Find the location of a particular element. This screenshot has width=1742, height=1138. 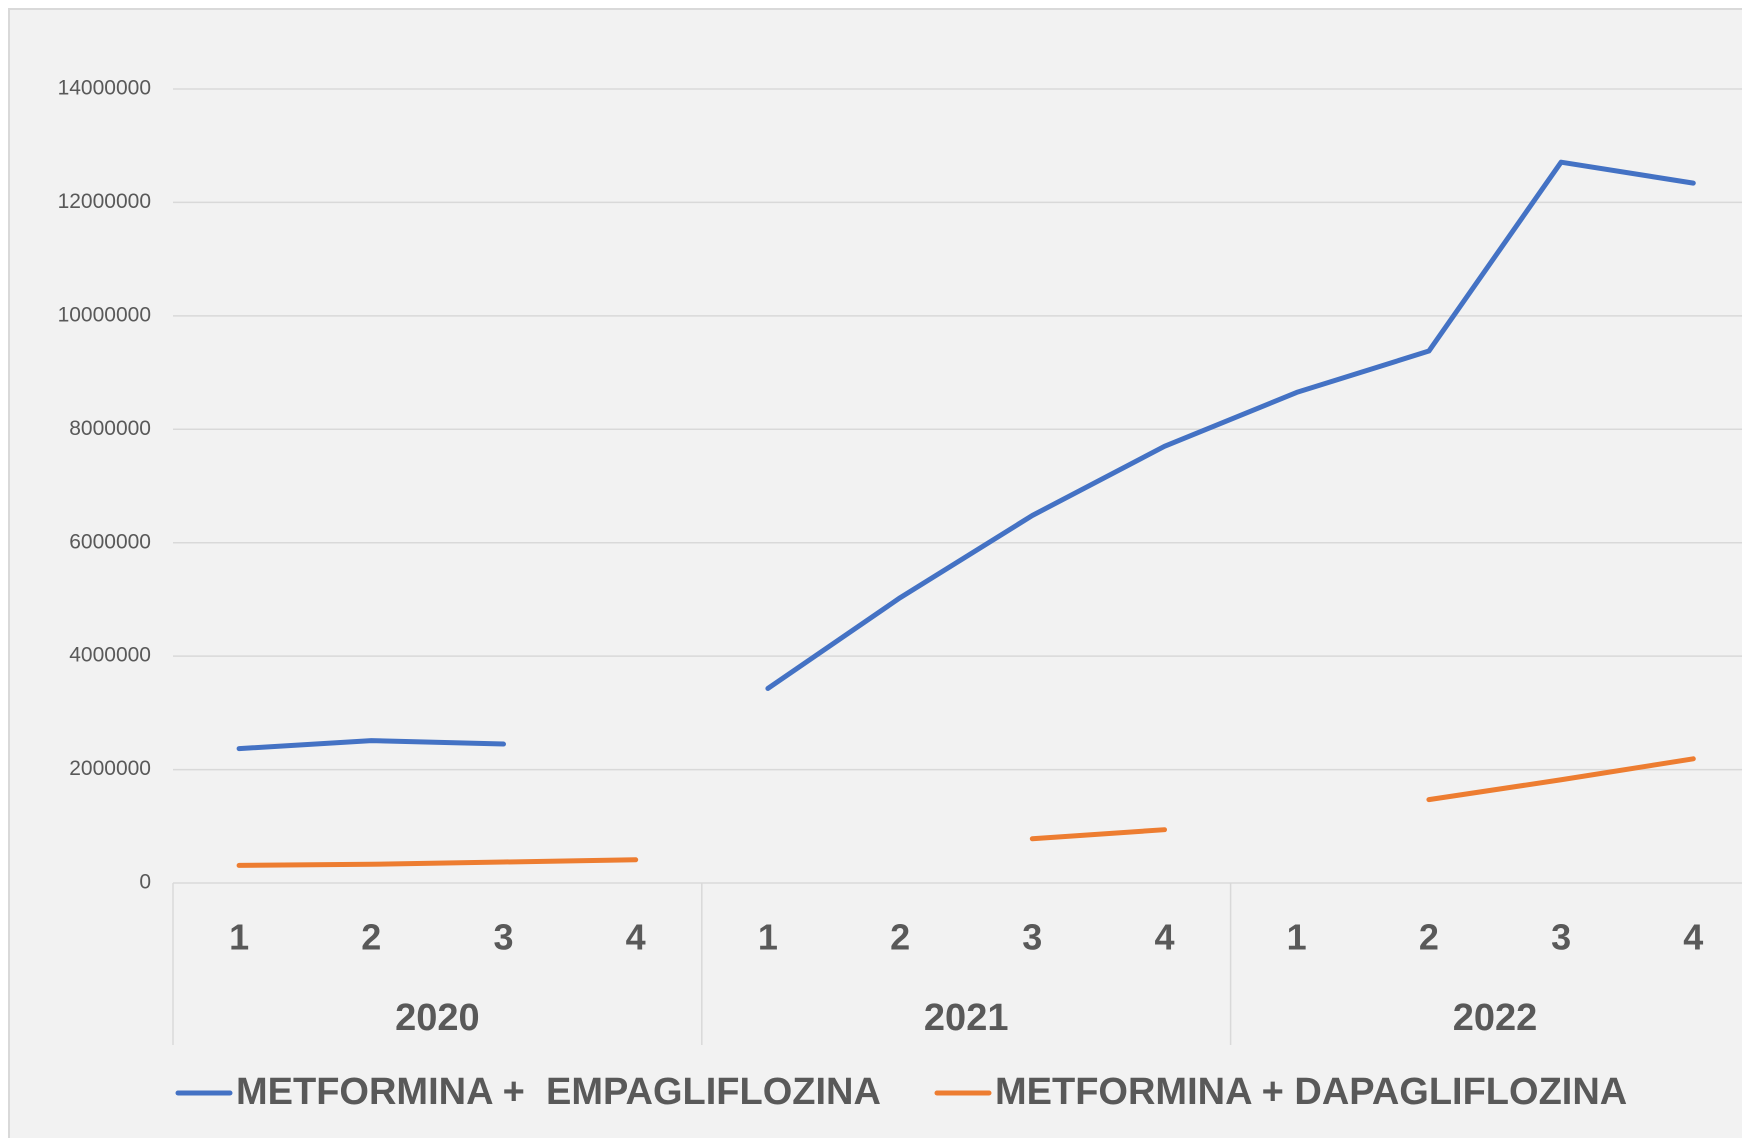

y-tick-label: 4000000 is located at coordinates (110, 655).